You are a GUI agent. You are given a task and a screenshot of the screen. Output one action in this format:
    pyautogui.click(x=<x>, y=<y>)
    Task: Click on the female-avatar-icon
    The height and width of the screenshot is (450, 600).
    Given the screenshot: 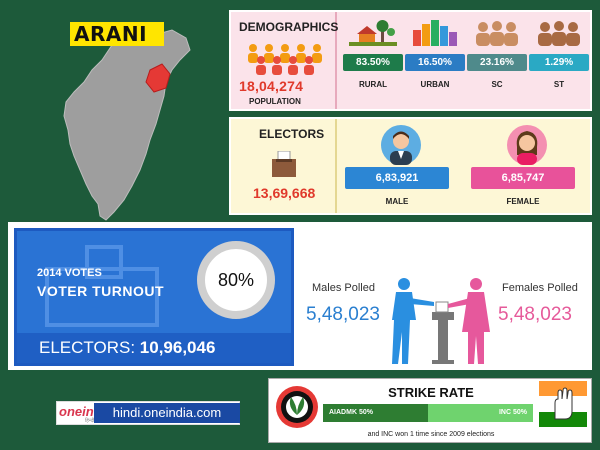 What is the action you would take?
    pyautogui.click(x=527, y=145)
    